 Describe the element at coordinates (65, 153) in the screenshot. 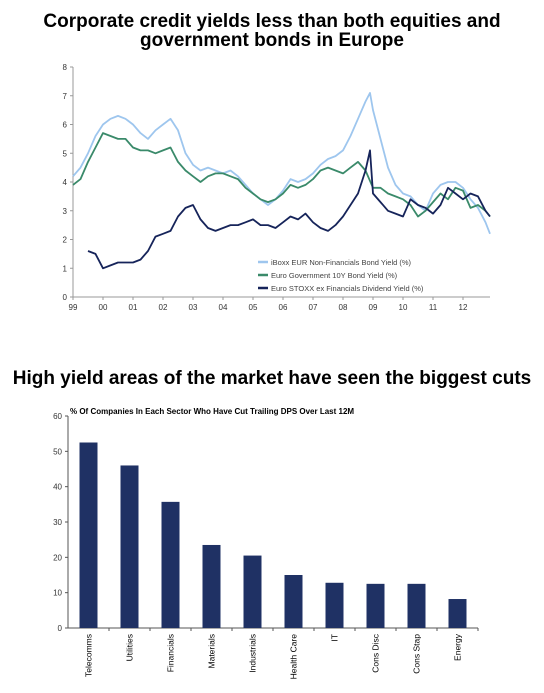

I see `y-tick-label: 5` at that location.